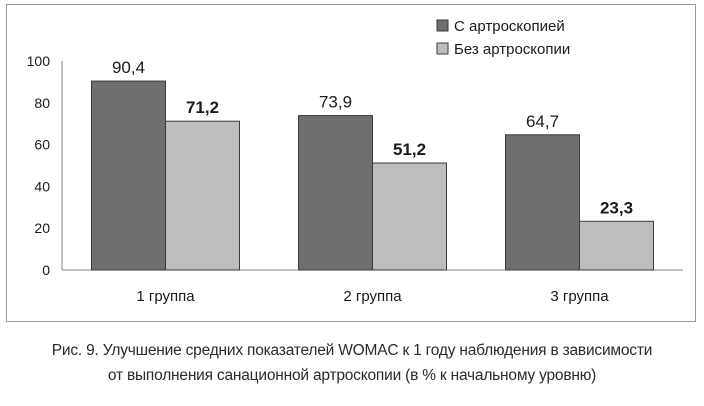 This screenshot has height=406, width=704. What do you see at coordinates (509, 26) in the screenshot?
I see `legend-label: С артроскопией` at bounding box center [509, 26].